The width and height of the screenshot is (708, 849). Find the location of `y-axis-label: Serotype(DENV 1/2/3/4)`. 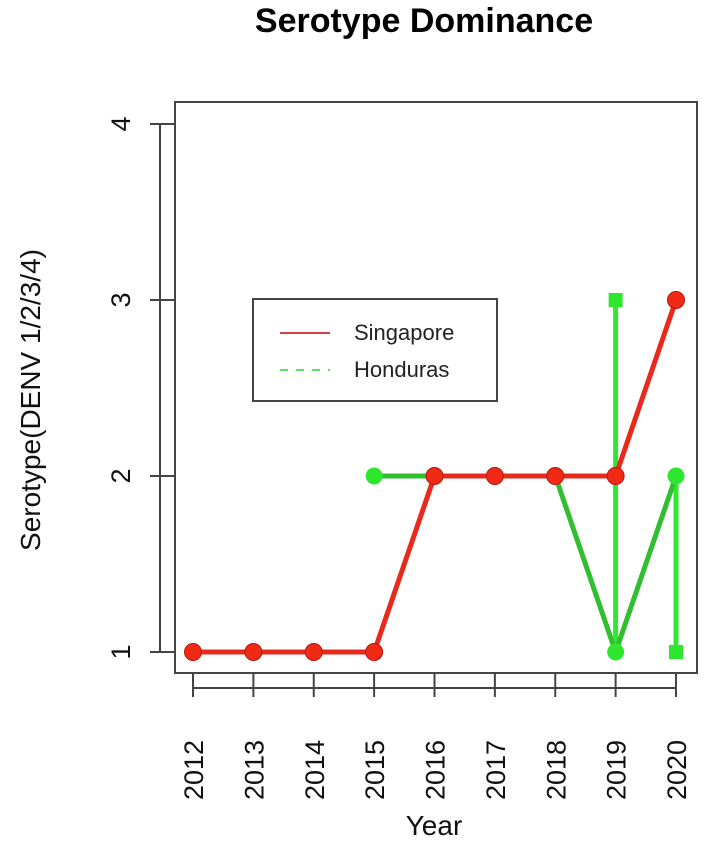

y-axis-label: Serotype(DENV 1/2/3/4) is located at coordinates (30, 400).